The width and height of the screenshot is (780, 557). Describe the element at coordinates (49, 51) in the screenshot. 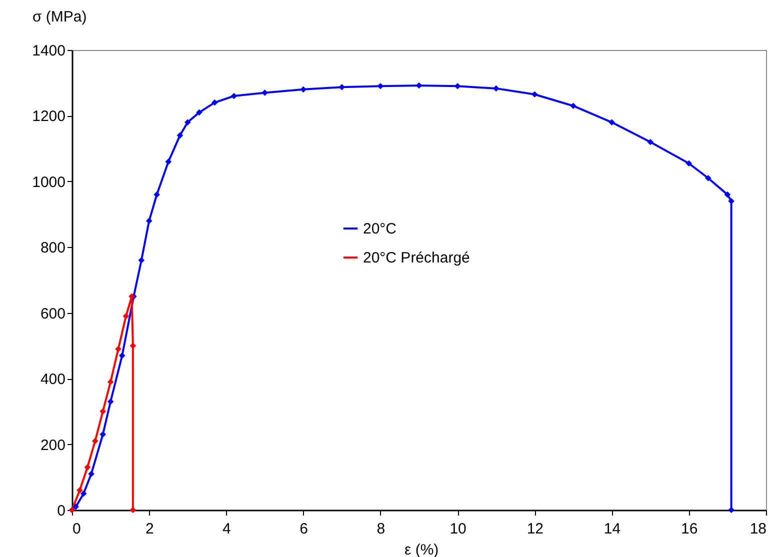

I see `y-tick-label: 1400` at that location.